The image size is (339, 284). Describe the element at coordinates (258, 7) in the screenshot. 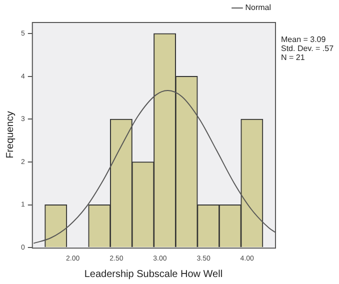

I see `legend-label: Normal` at that location.